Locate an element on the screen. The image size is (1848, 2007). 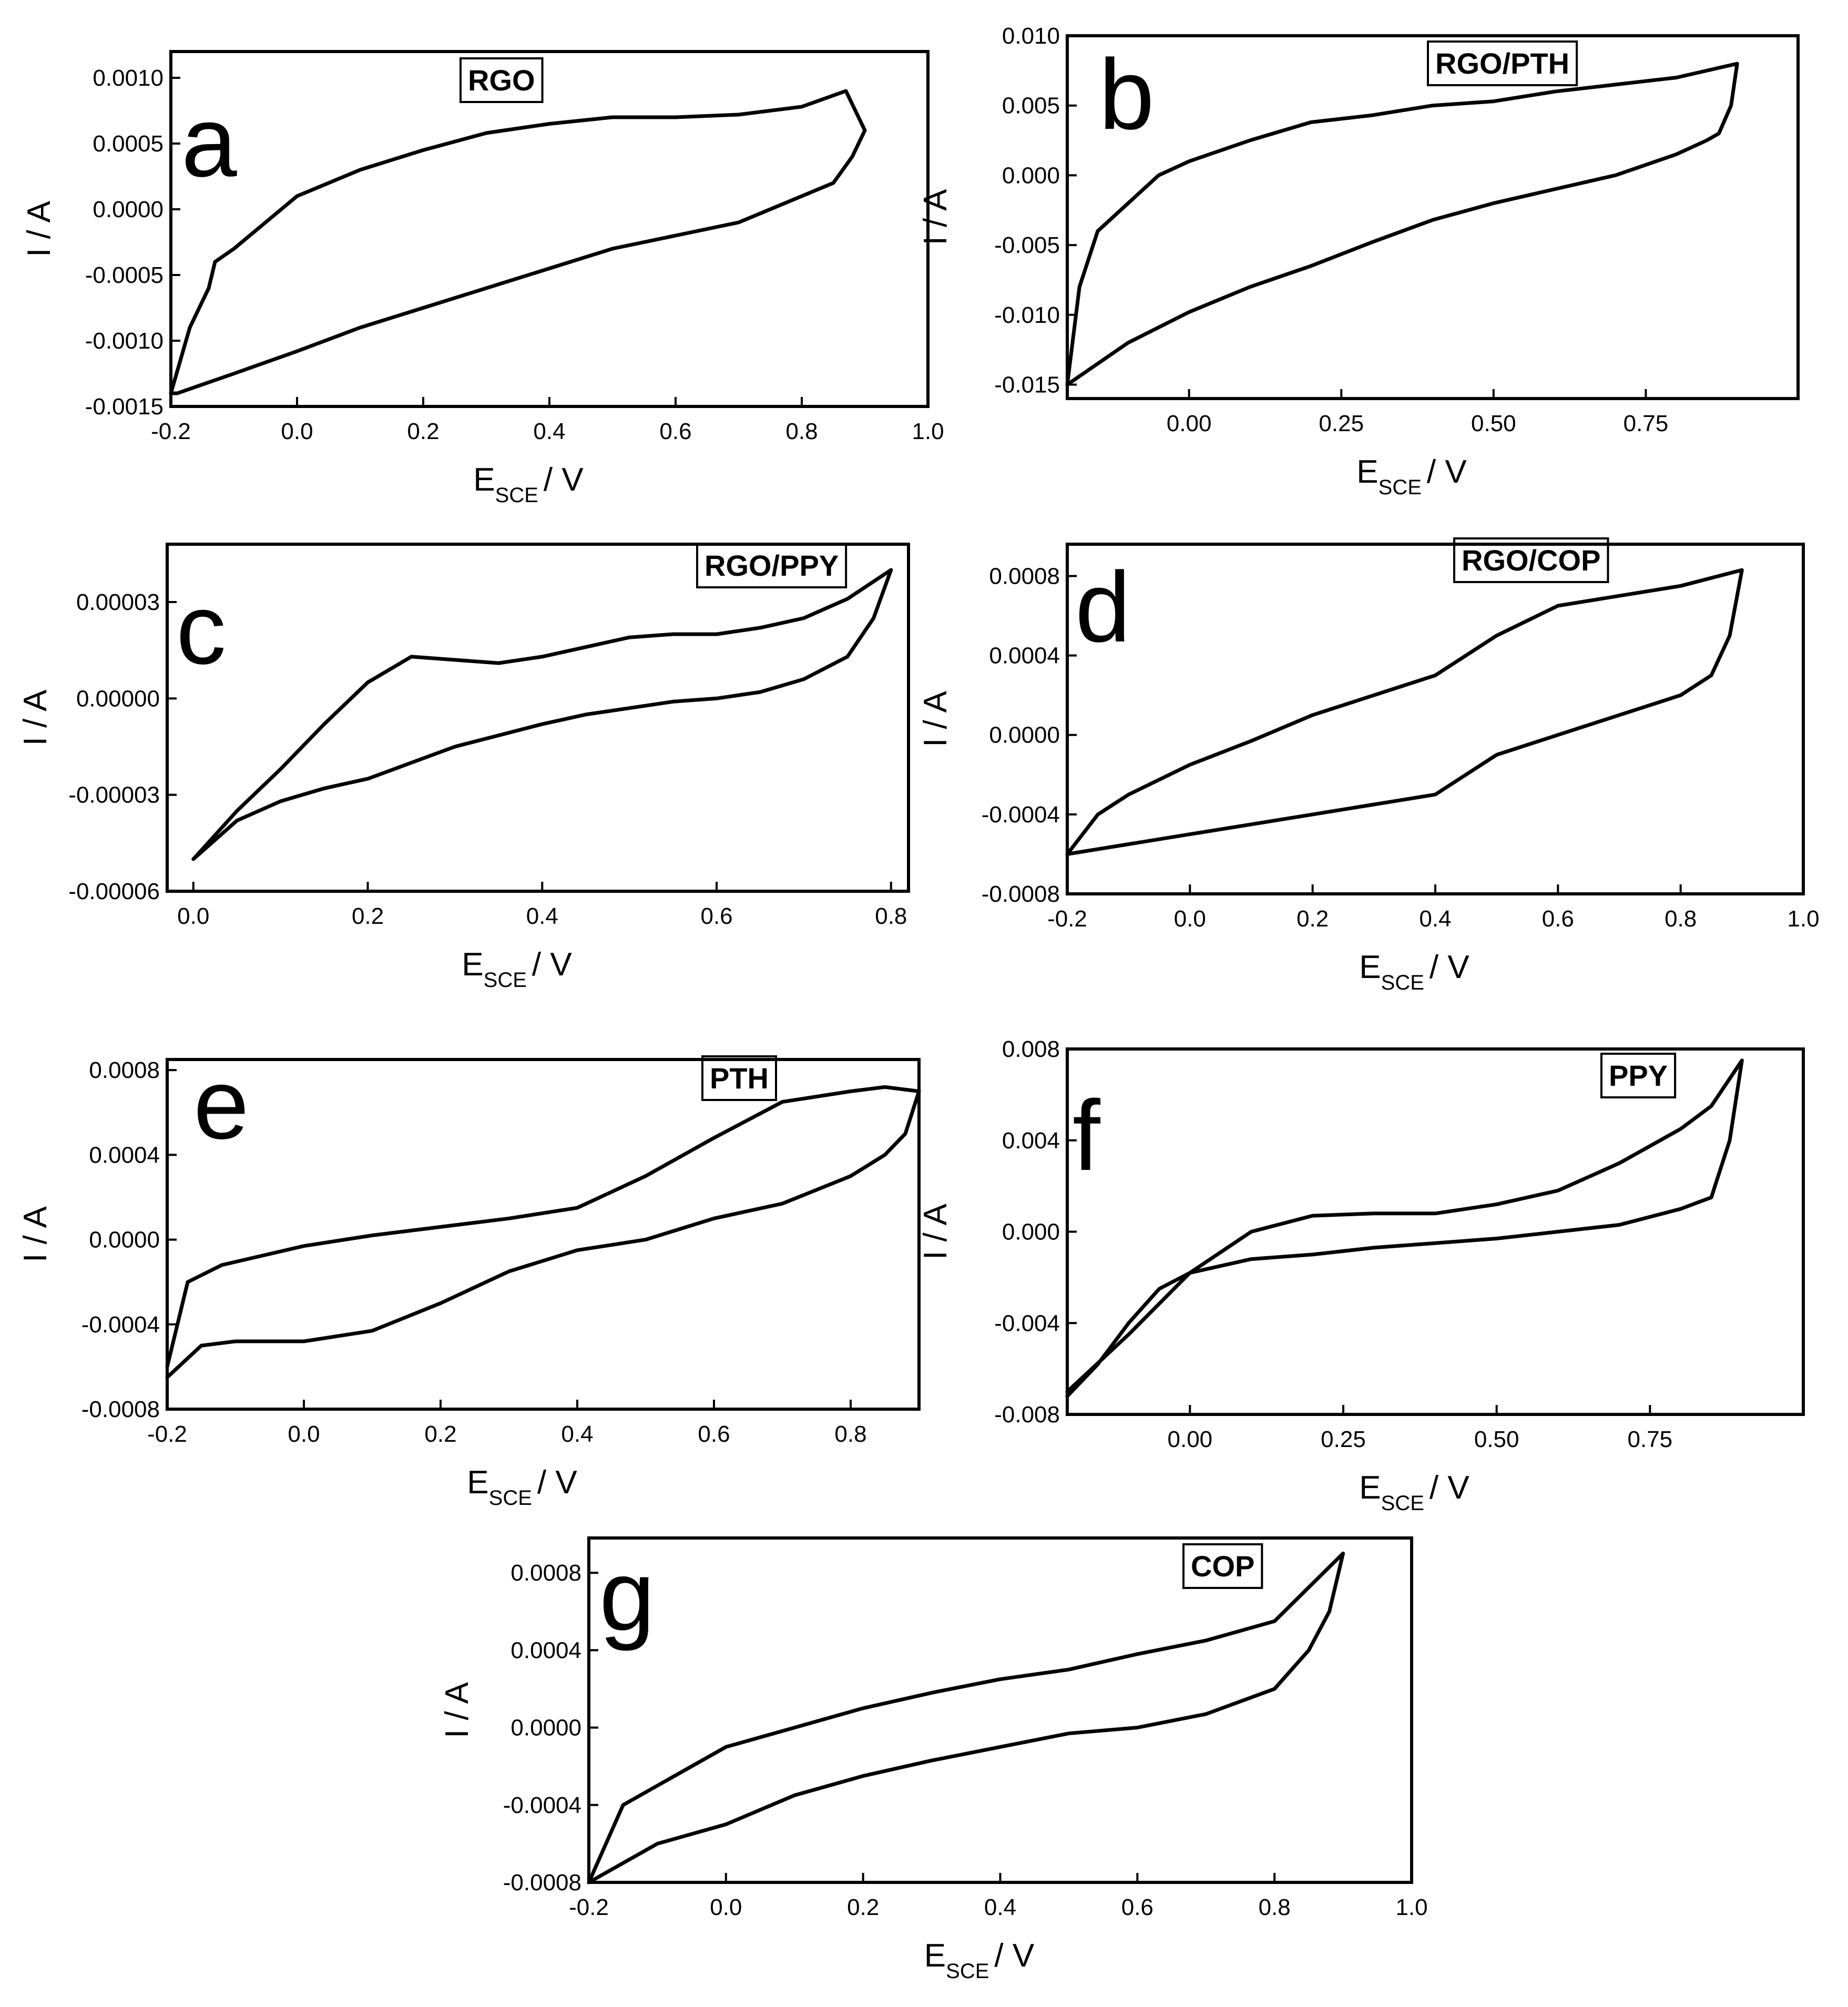
cv-curve-c is located at coordinates (542, 714).